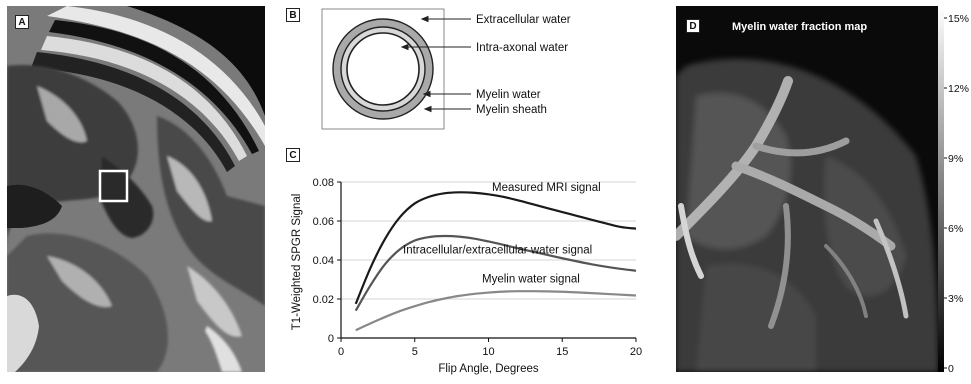 This screenshot has width=971, height=384. I want to click on series-label-1: Measured MRI signal, so click(546, 188).